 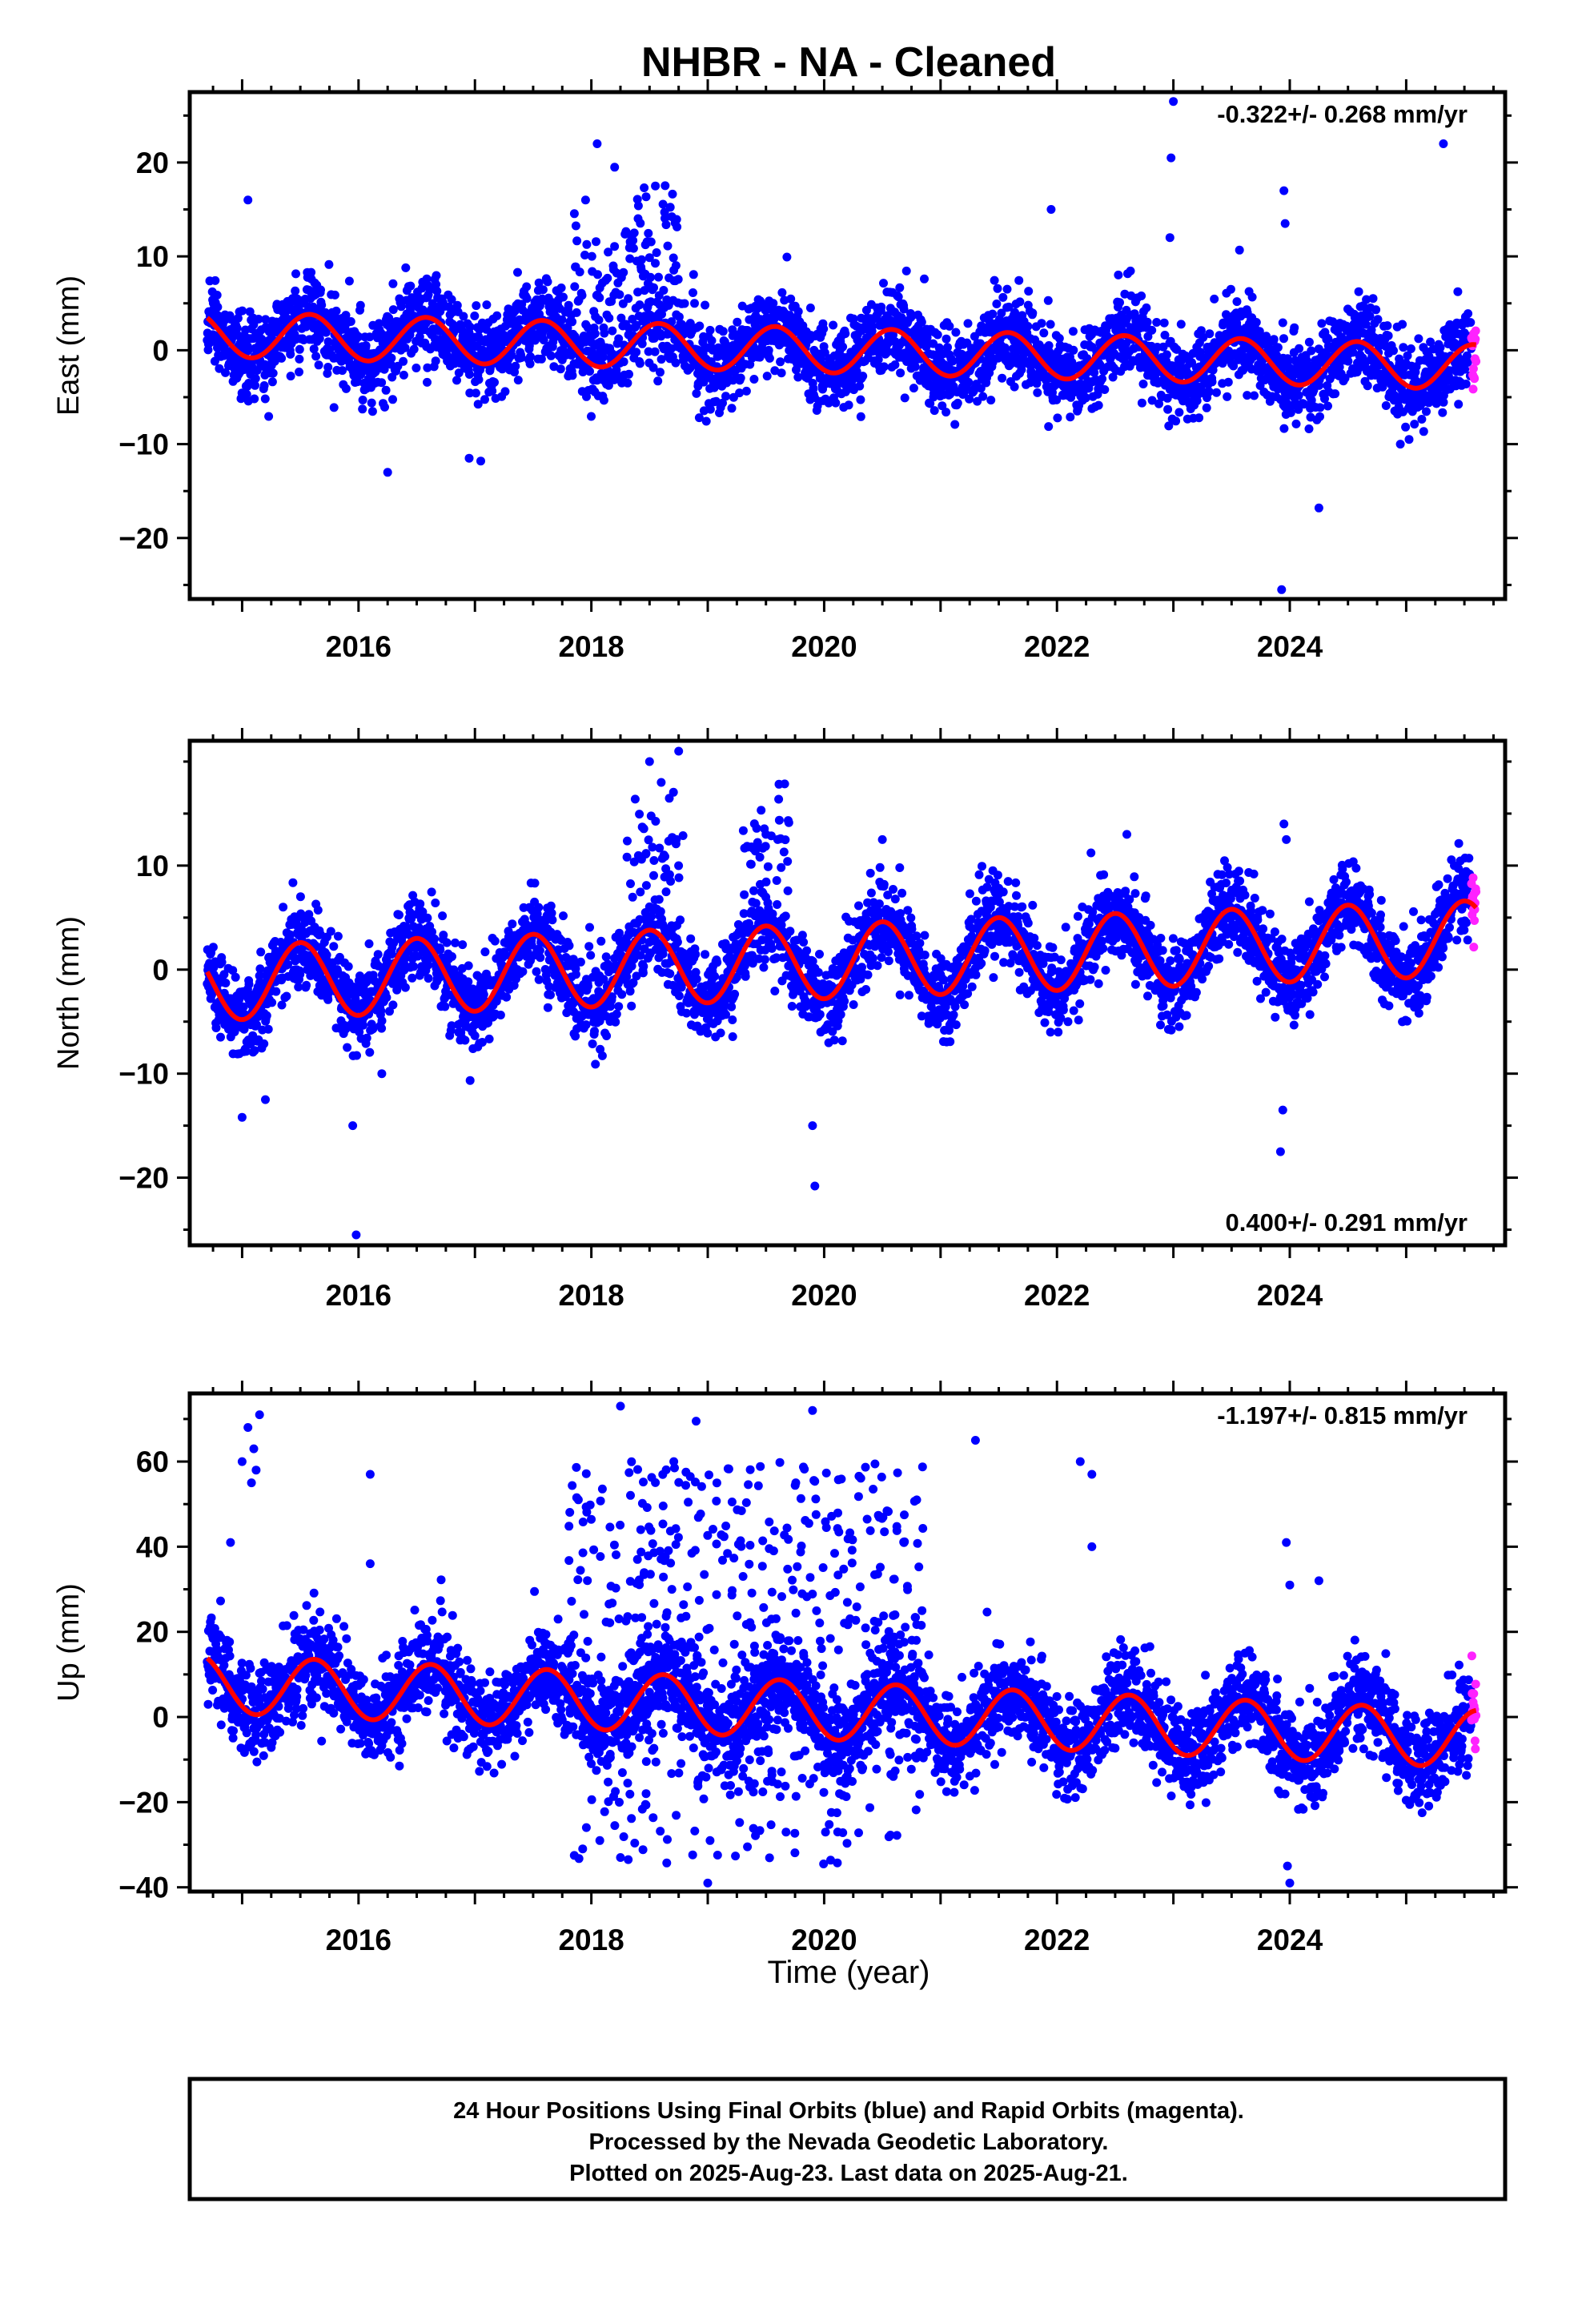 What do you see at coordinates (1476, 361) in the screenshot?
I see `rapid-point` at bounding box center [1476, 361].